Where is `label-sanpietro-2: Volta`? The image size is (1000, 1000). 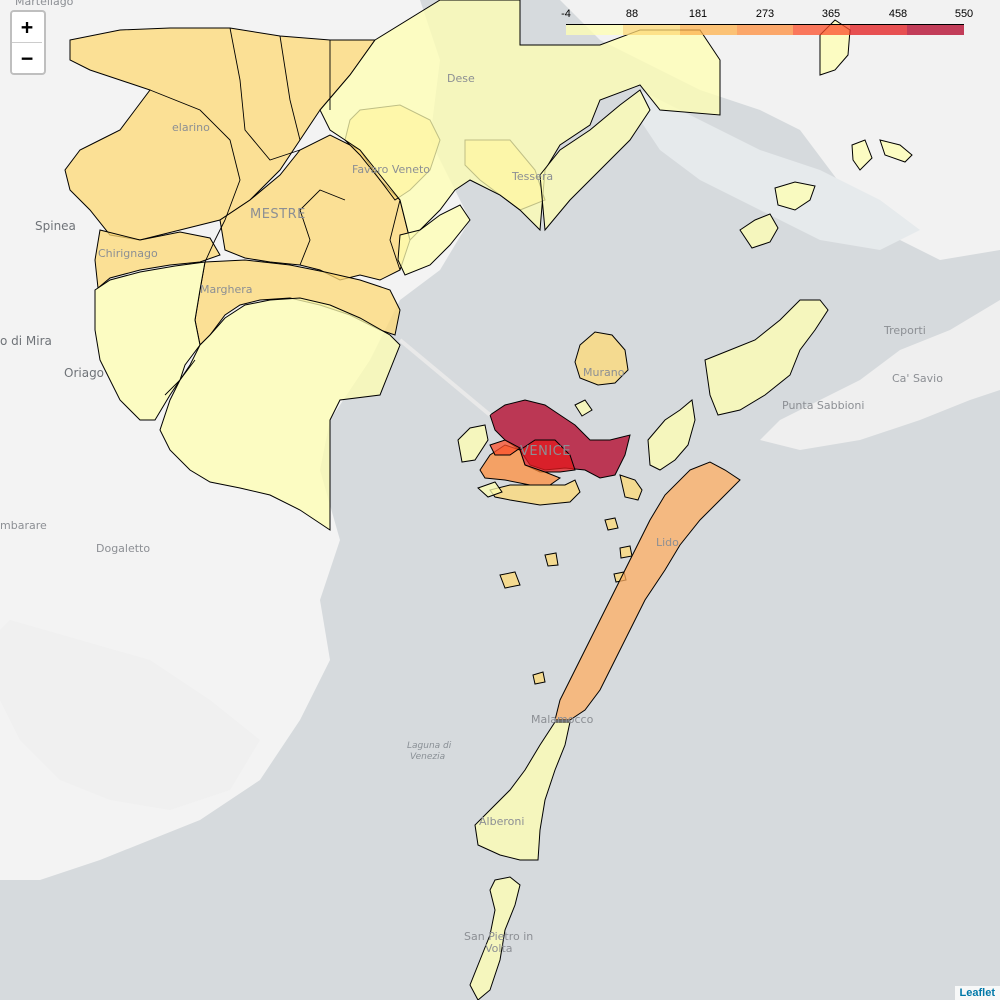
label-sanpietro-2: Volta is located at coordinates (499, 948).